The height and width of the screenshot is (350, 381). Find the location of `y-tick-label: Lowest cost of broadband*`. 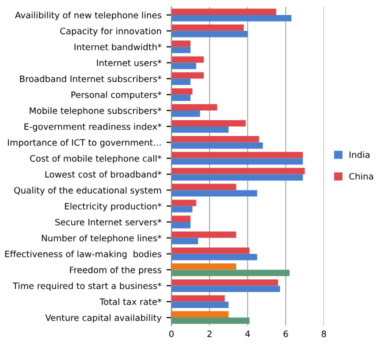

y-tick-label: Lowest cost of broadband* is located at coordinates (103, 174).